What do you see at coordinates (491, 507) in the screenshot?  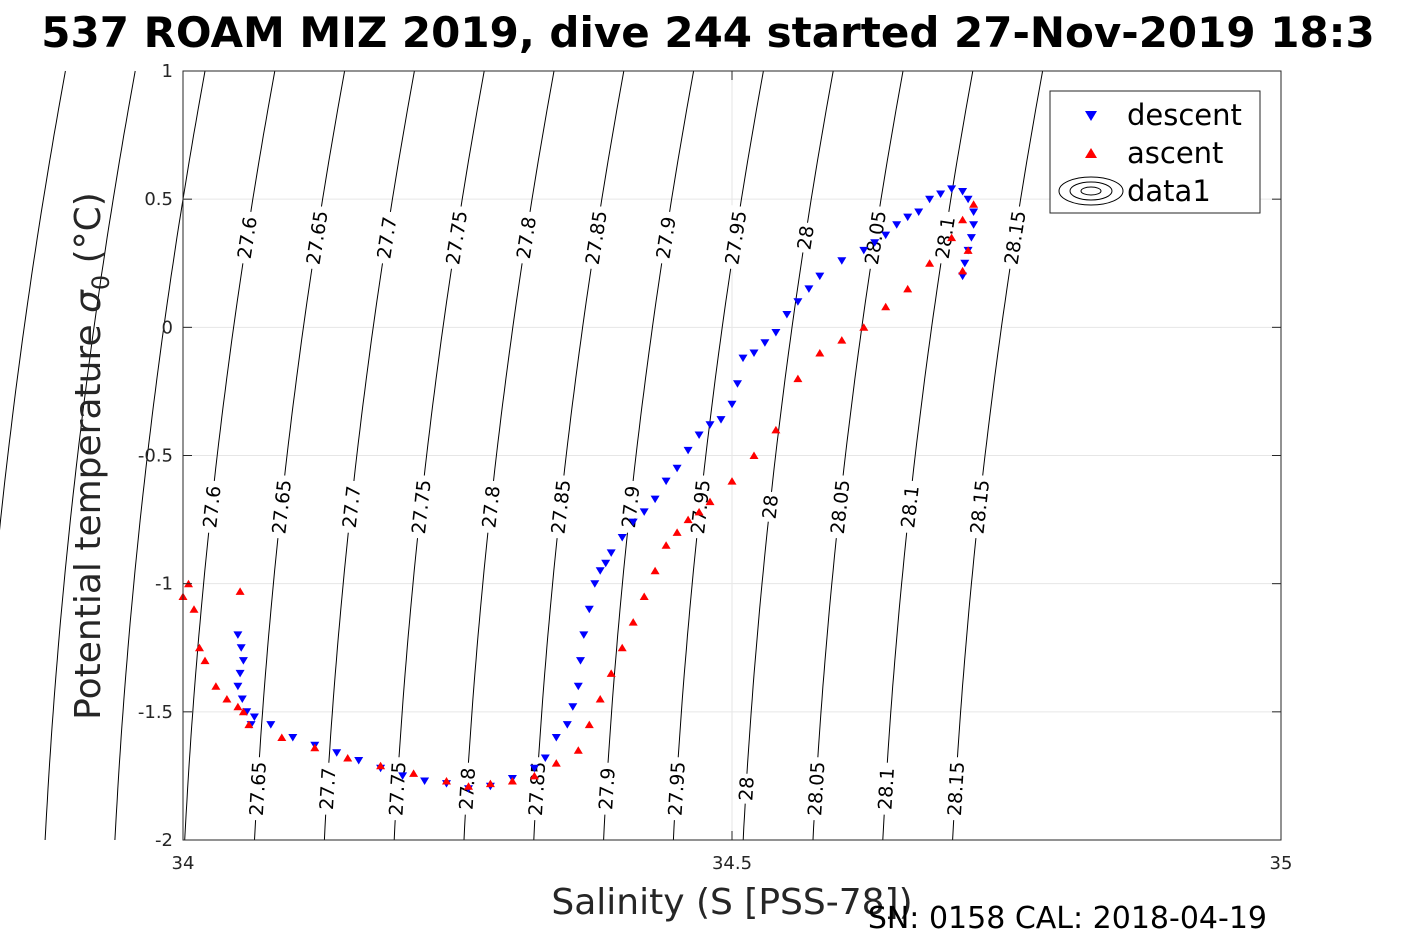 I see `contour-label: 27.8` at bounding box center [491, 507].